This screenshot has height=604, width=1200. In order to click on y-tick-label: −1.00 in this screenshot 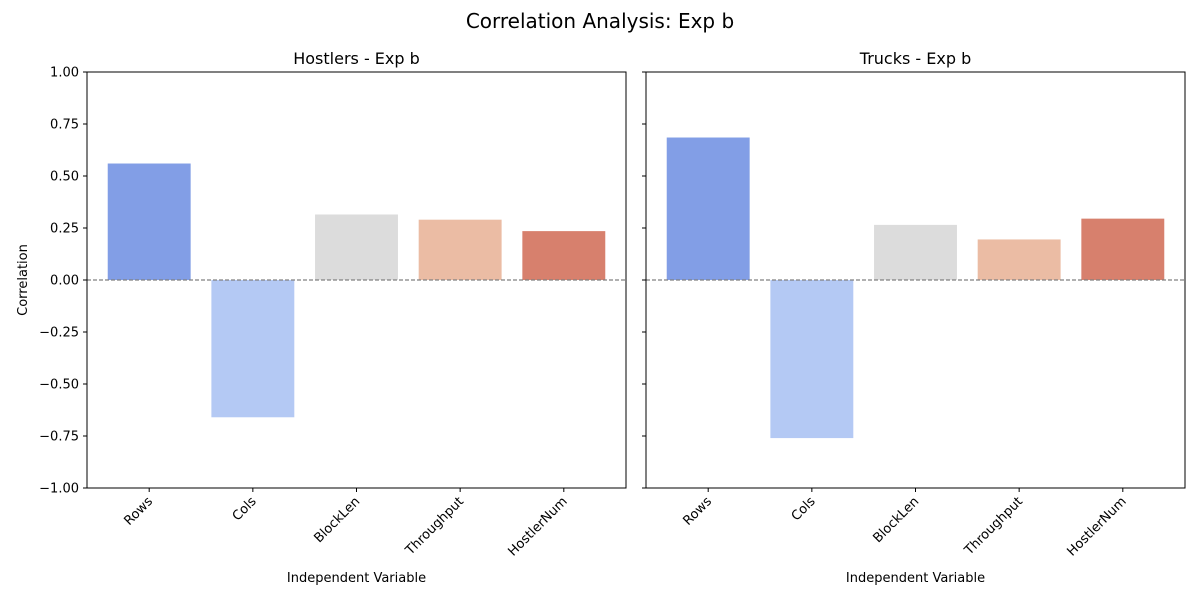, I will do `click(59, 489)`.